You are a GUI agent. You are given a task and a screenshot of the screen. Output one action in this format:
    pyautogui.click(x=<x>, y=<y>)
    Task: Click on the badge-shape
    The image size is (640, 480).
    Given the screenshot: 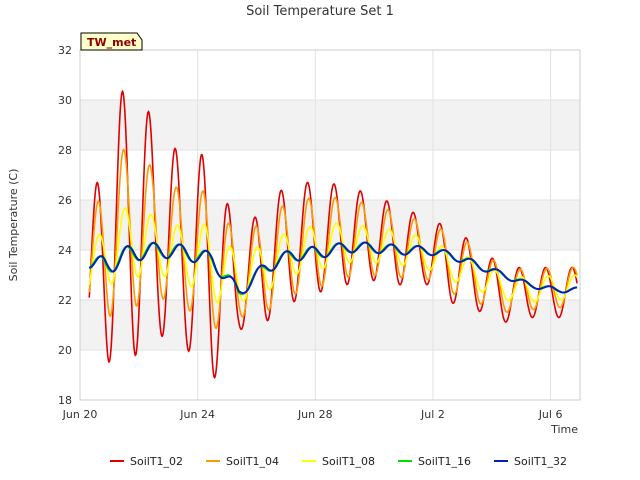 What is the action you would take?
    pyautogui.click(x=111, y=41)
    